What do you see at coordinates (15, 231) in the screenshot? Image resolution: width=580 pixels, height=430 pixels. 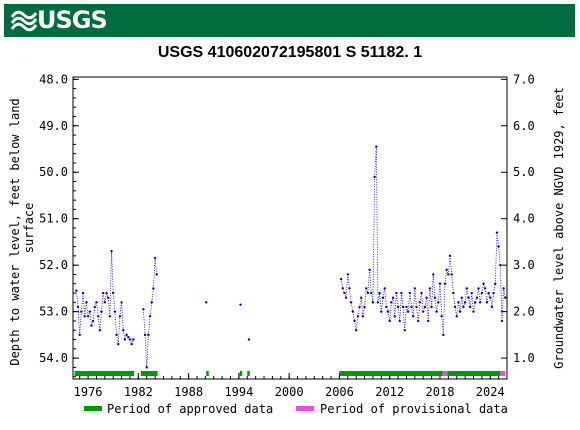 I see `y-axis-label-line1: Depth to water level, feet below land` at bounding box center [15, 231].